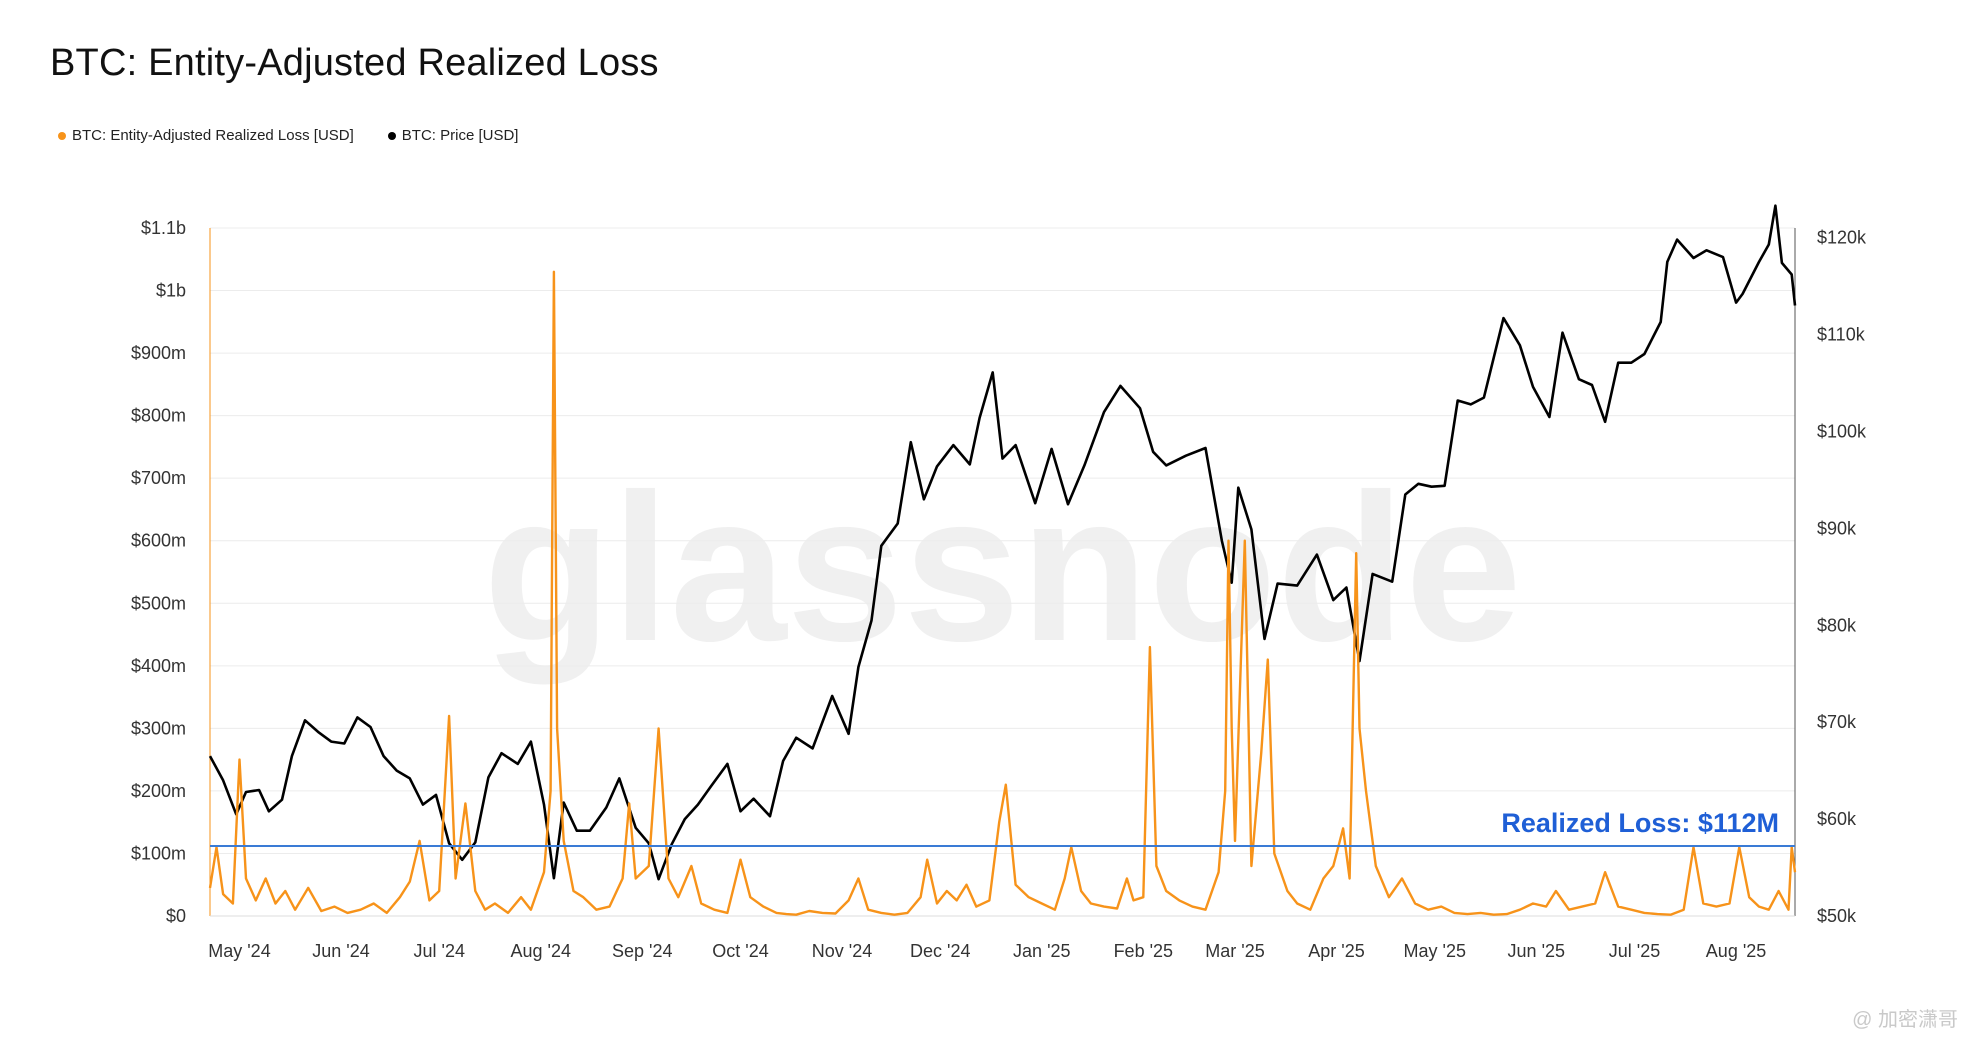  Describe the element at coordinates (158, 603) in the screenshot. I see `y-left-tick-label: $500m` at that location.